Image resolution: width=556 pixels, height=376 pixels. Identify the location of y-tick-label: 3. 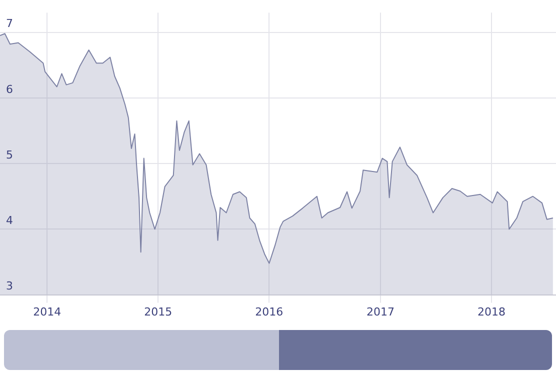
(9, 286).